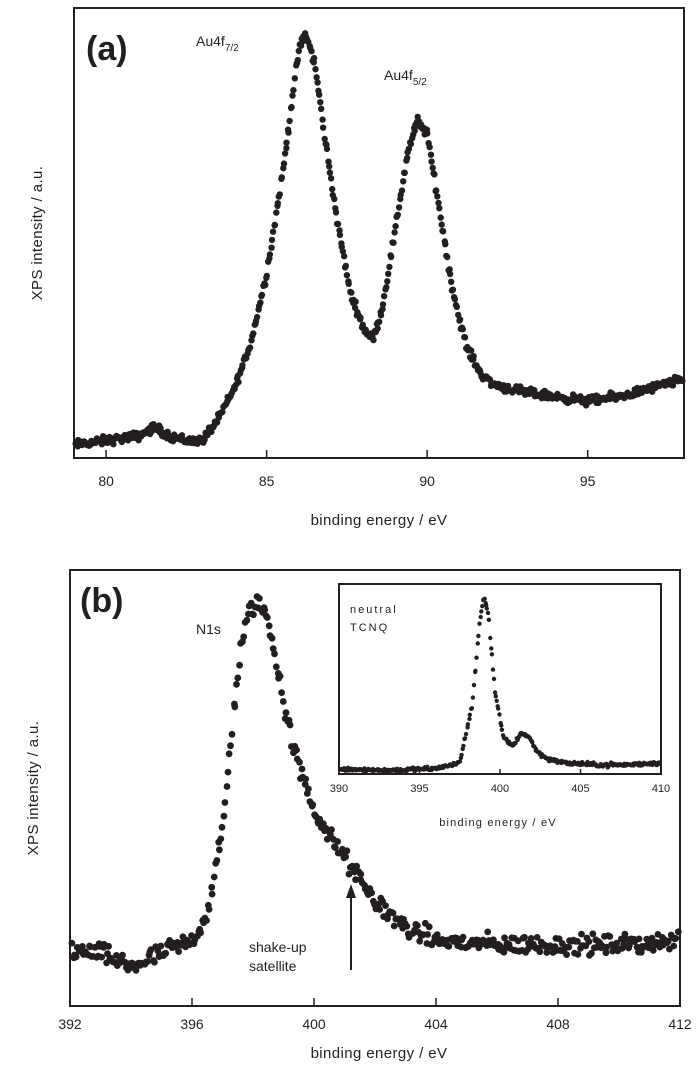  I want to click on inset-x-tick-label: 390, so click(339, 789).